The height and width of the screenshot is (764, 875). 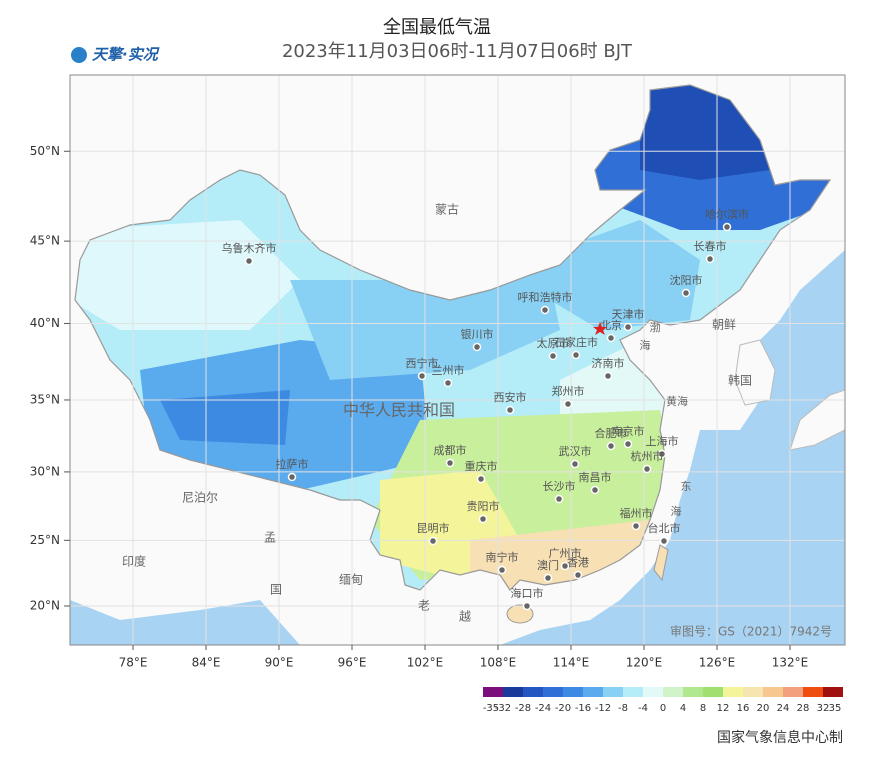 What do you see at coordinates (399, 410) in the screenshot?
I see `place-label: 中华人民共和国` at bounding box center [399, 410].